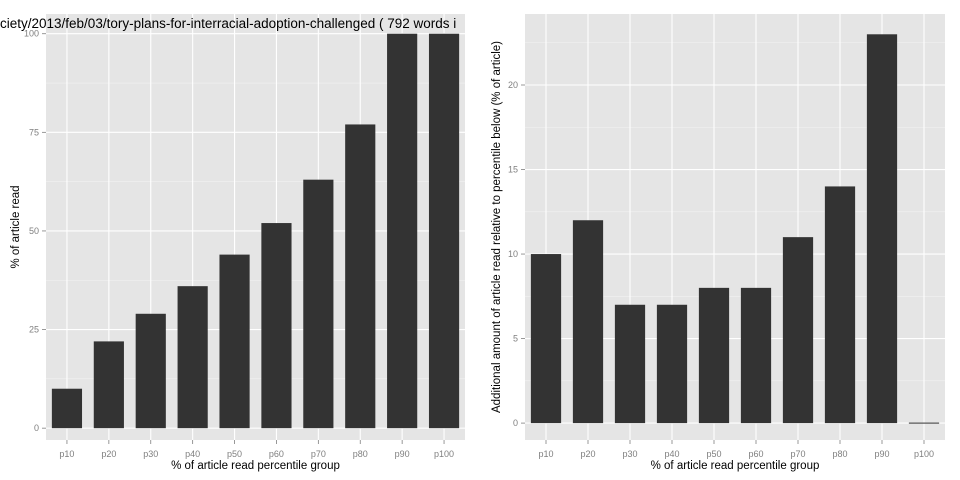  Describe the element at coordinates (515, 339) in the screenshot. I see `y-tick-label: 5` at that location.